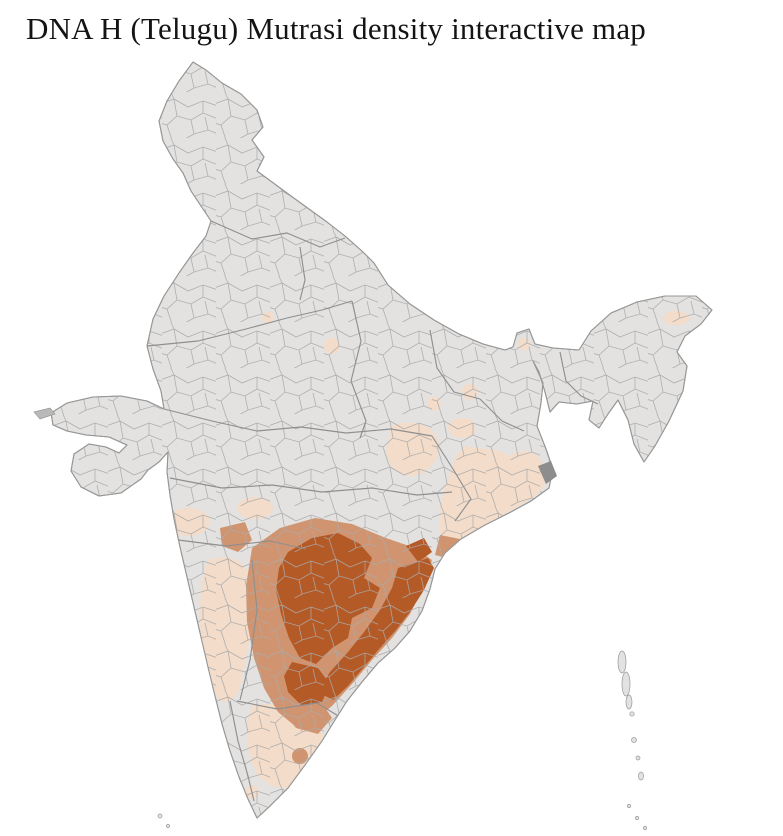 The image size is (783, 836). What do you see at coordinates (632, 740) in the screenshot?
I see `andaman-nicobar-islands` at bounding box center [632, 740].